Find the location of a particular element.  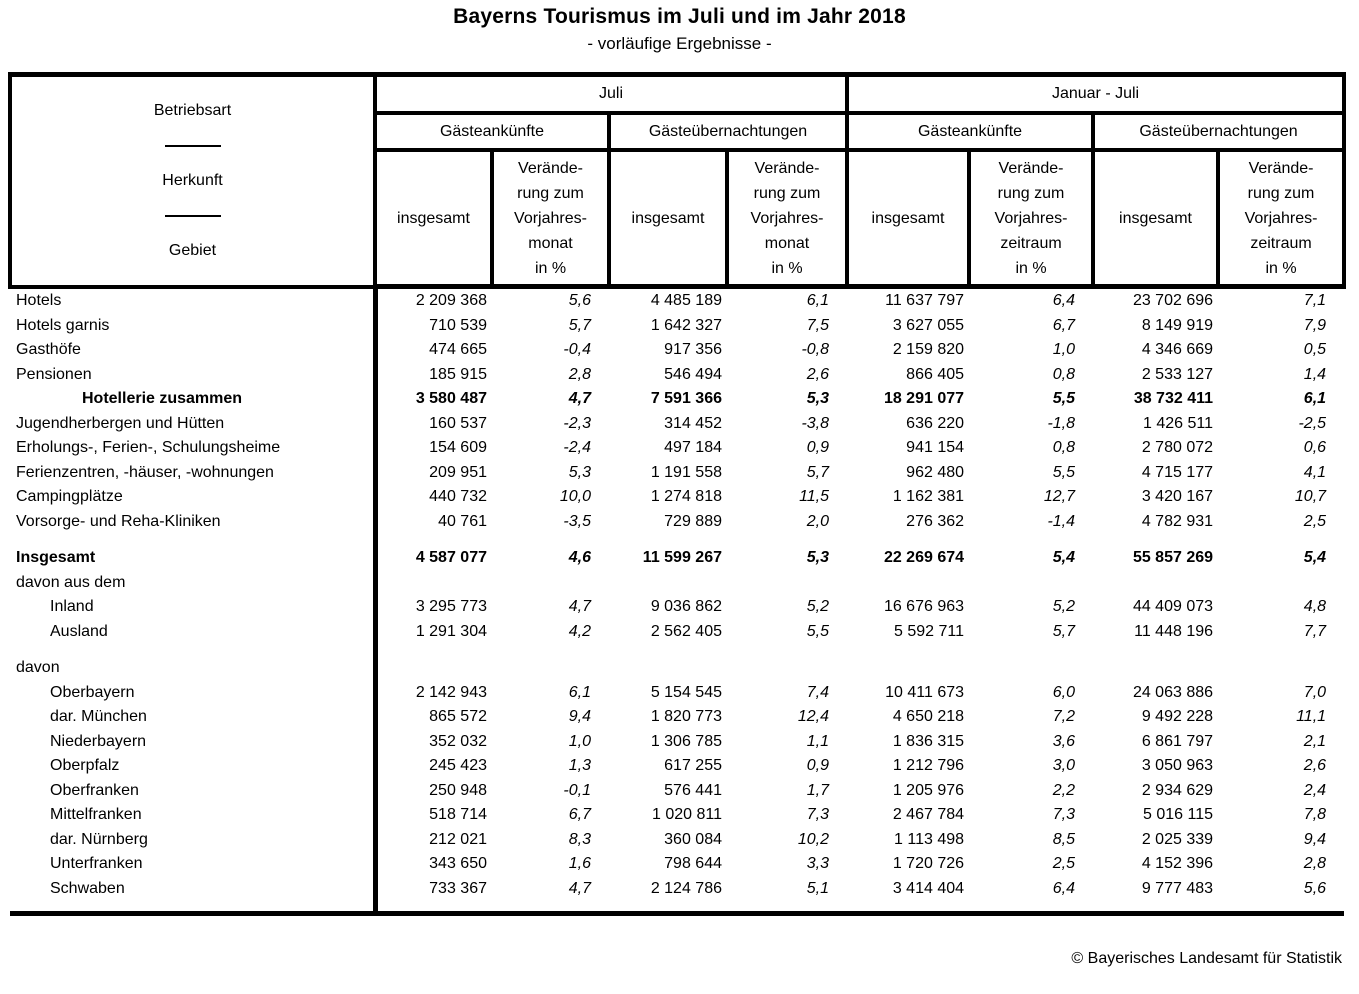

value-cell: 55 857 269 is located at coordinates (1173, 558).